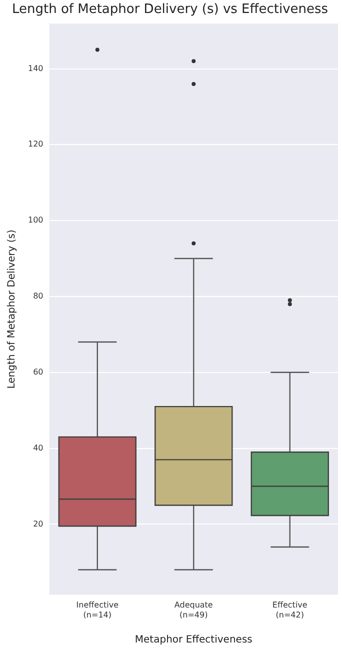 Image resolution: width=342 pixels, height=648 pixels. Describe the element at coordinates (38, 371) in the screenshot. I see `y-tick-label: 60` at that location.